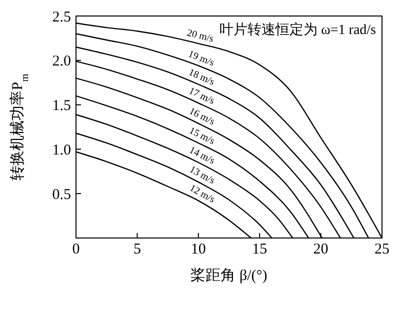 This screenshot has height=320, width=400. I want to click on text: 15 m/s, so click(201, 136).